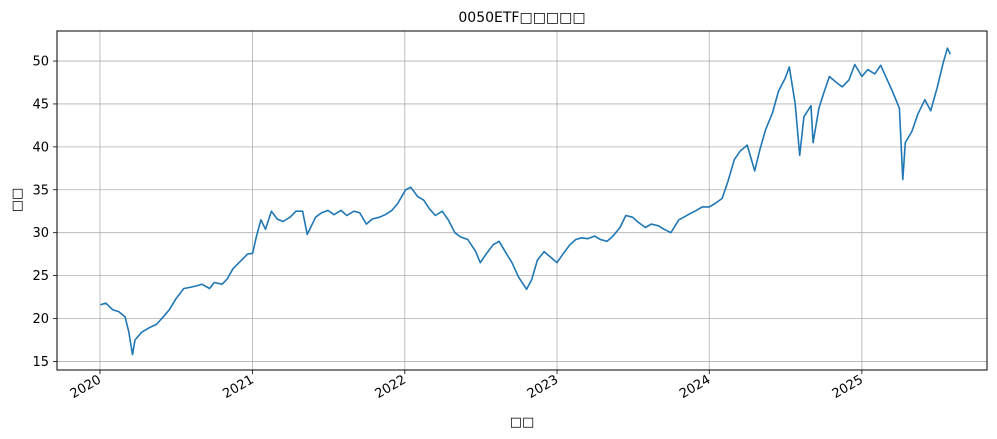 This screenshot has width=997, height=439. What do you see at coordinates (40, 190) in the screenshot?
I see `y-tick-label: 35` at bounding box center [40, 190].